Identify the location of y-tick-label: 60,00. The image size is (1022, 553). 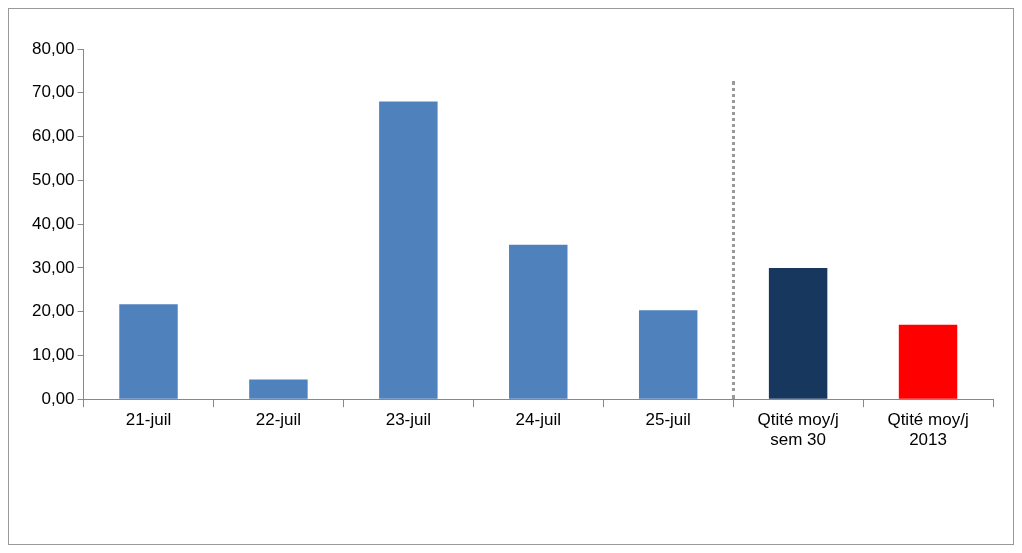
(53, 136).